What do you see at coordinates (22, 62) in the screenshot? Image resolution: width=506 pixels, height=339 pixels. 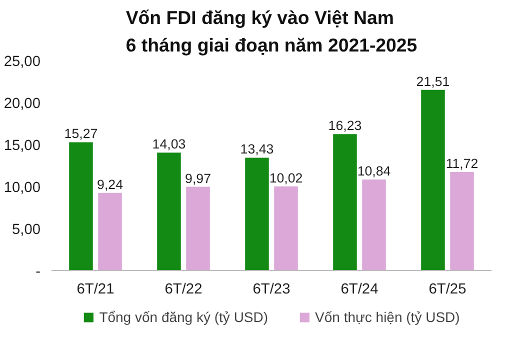 I see `y-tick-label: 25,00` at bounding box center [22, 62].